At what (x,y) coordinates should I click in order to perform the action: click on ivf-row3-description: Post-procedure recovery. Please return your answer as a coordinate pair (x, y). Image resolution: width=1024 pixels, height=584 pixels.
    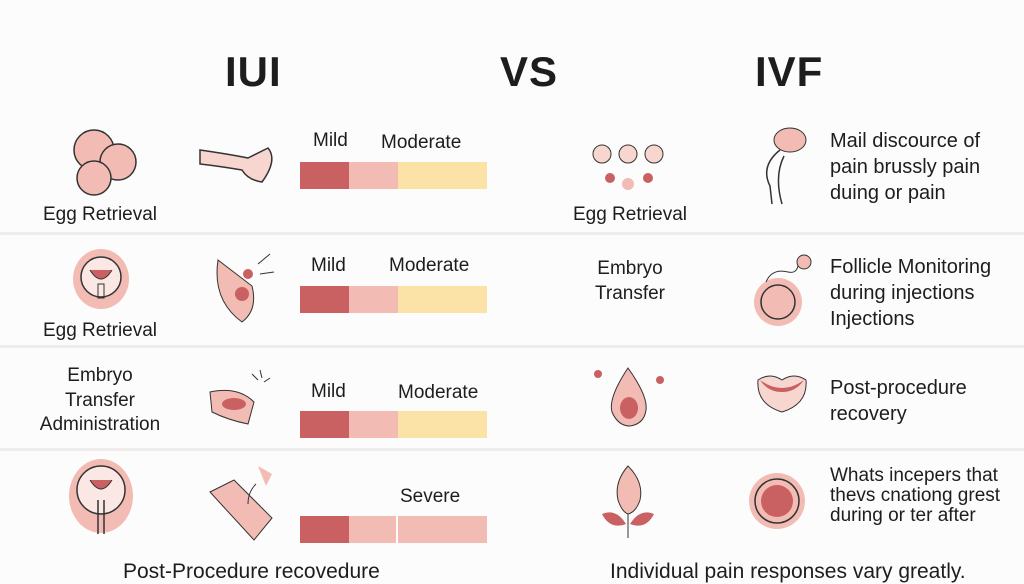
    Looking at the image, I should click on (898, 401).